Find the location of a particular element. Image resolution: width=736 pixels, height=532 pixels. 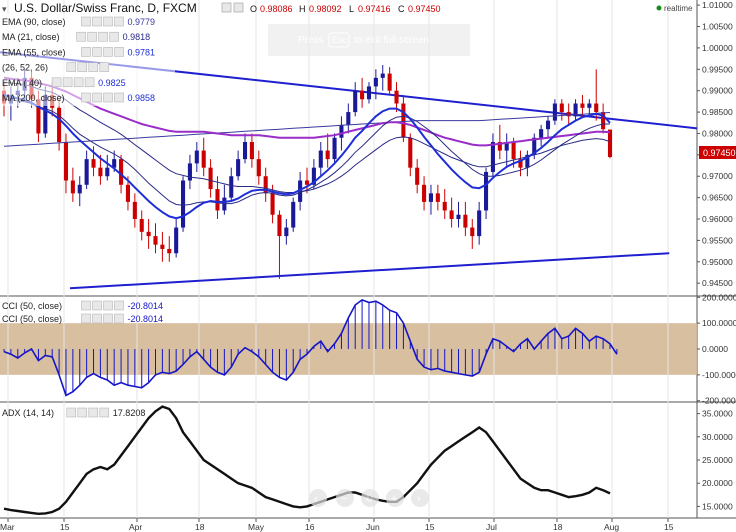

cci-tick-label: -100.0000 is located at coordinates (719, 375).